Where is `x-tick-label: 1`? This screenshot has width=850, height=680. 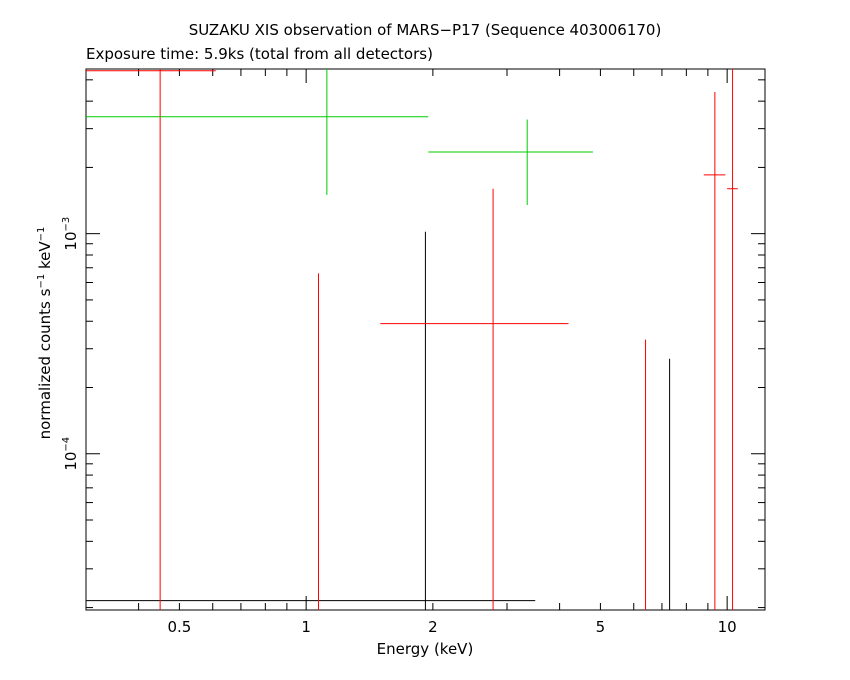 x-tick-label: 1 is located at coordinates (306, 627).